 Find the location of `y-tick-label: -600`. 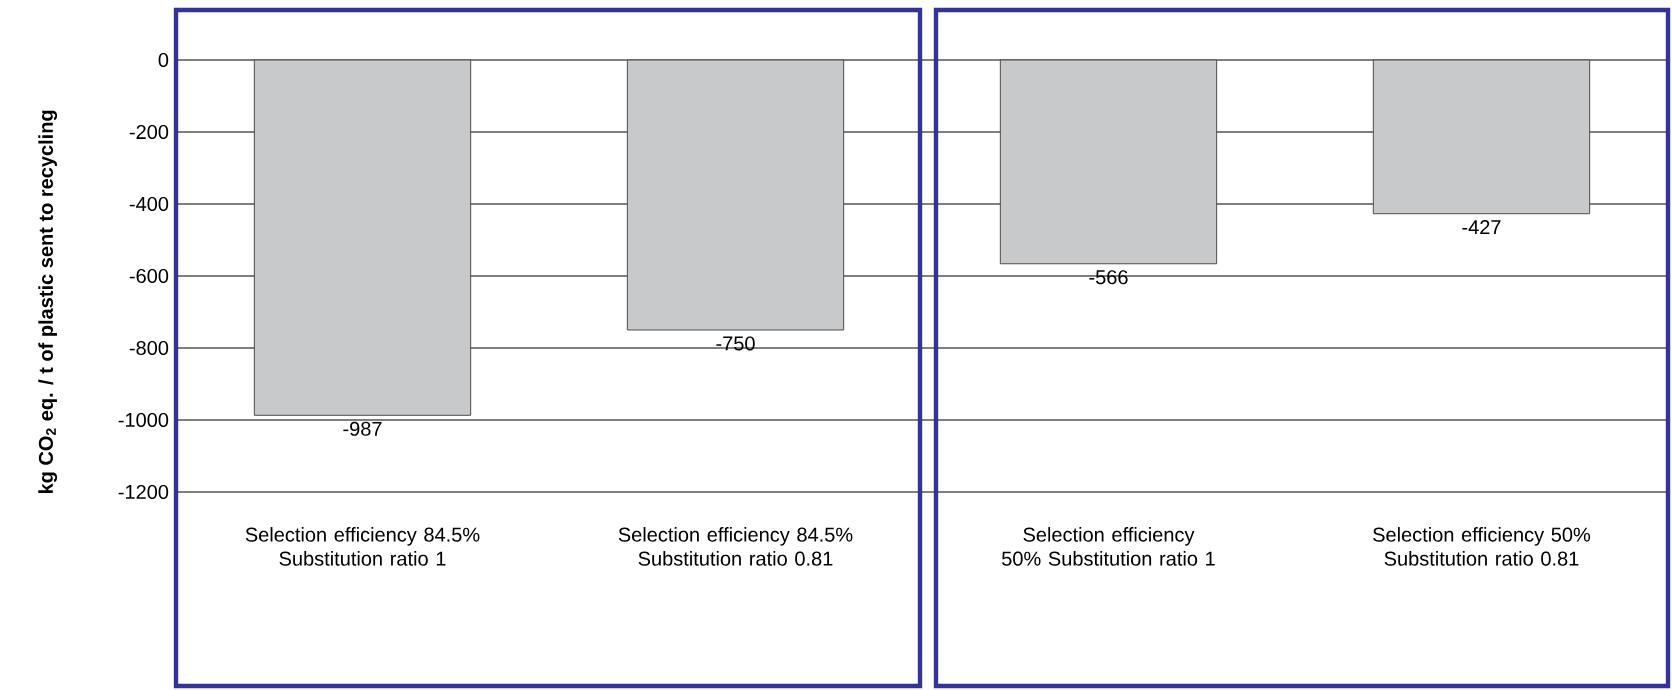

y-tick-label: -600 is located at coordinates (149, 276).